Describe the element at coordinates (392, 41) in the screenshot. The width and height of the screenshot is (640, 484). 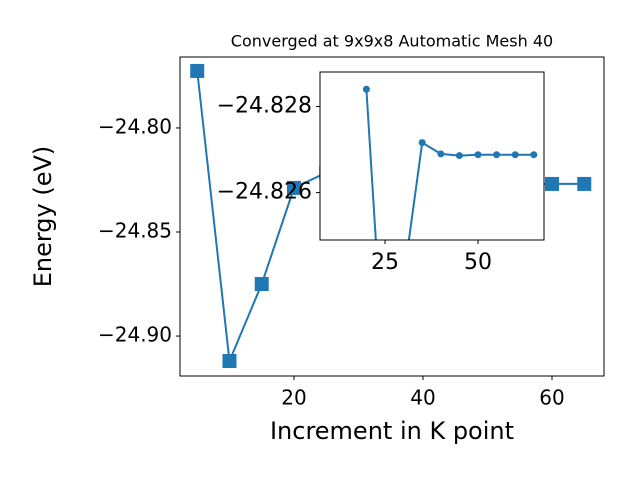
I see `chart-title: Converged at 9x9x8 Automatic Mesh 40` at that location.